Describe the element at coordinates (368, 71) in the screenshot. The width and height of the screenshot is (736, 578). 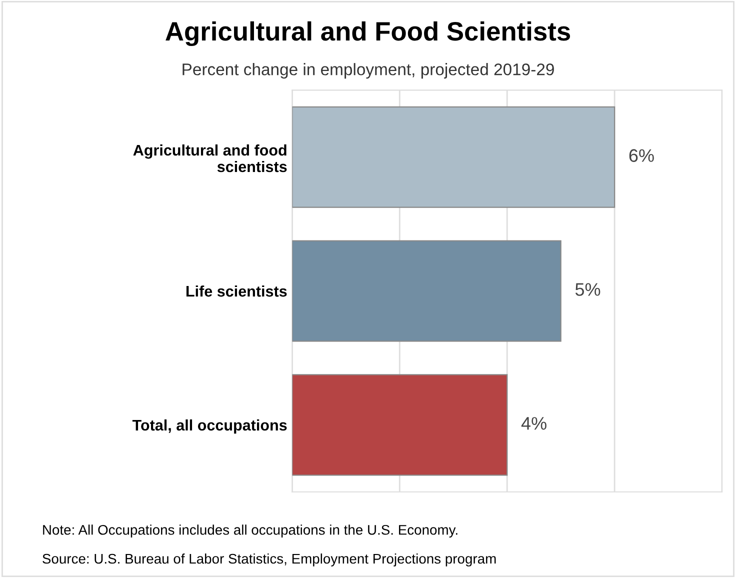
I see `chart-subtitle: Percent change in employment, projected 2019-29` at that location.